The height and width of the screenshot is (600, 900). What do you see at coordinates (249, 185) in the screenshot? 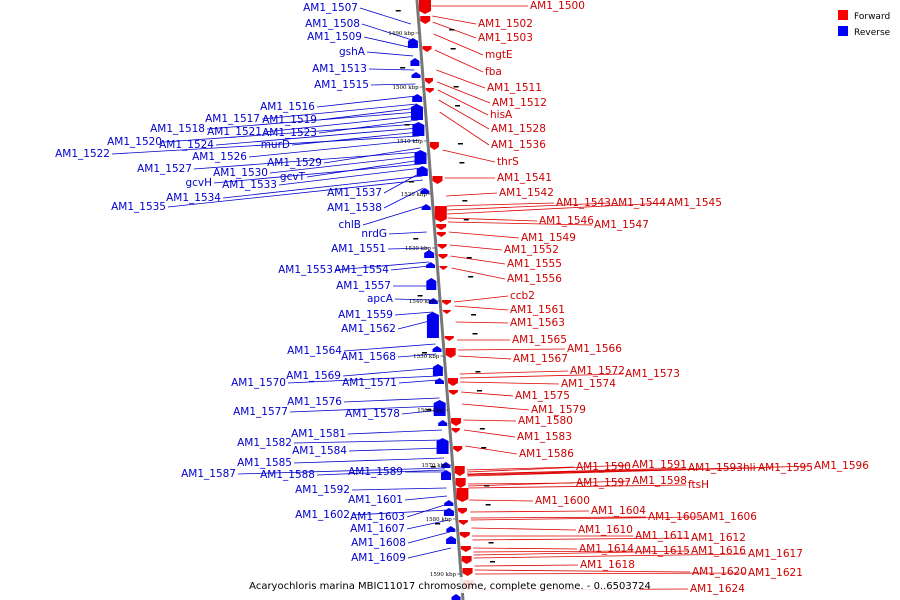
I see `reverse-gene-label: AM1_1533` at bounding box center [249, 185].